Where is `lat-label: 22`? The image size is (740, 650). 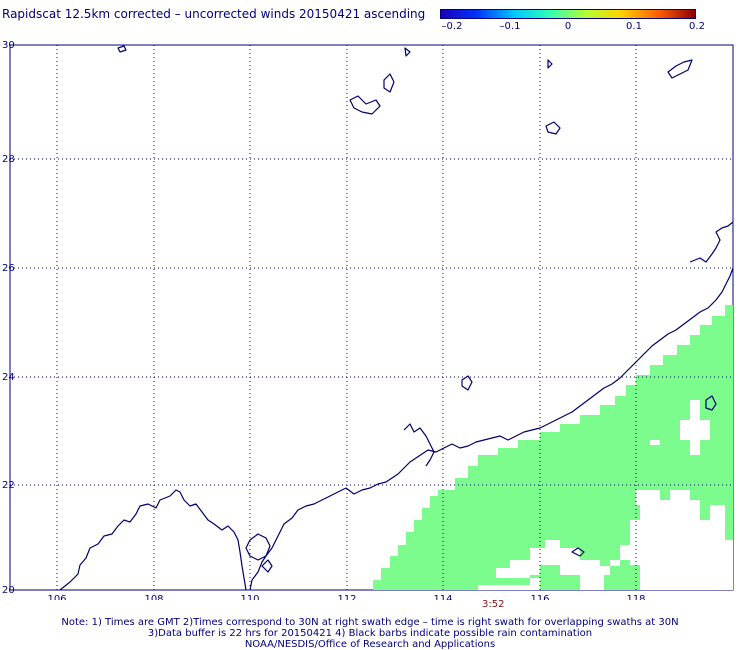 lat-label: 22 is located at coordinates (8, 485).